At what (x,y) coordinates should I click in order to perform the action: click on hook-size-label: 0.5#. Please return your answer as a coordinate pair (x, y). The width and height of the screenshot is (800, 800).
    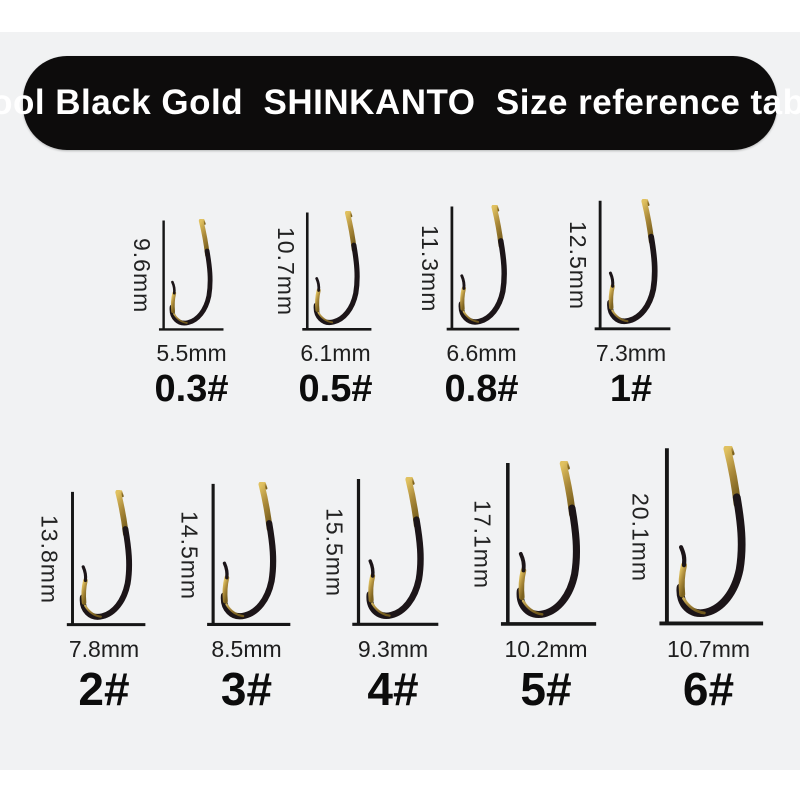
    Looking at the image, I should click on (335, 389).